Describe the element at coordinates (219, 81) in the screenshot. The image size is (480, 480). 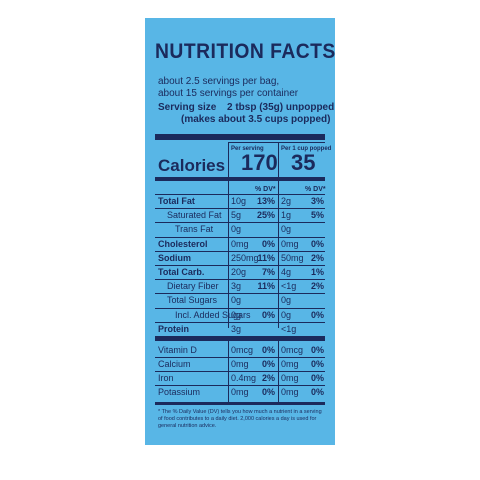
I see `servings: about 2.5 servings per bag,` at that location.